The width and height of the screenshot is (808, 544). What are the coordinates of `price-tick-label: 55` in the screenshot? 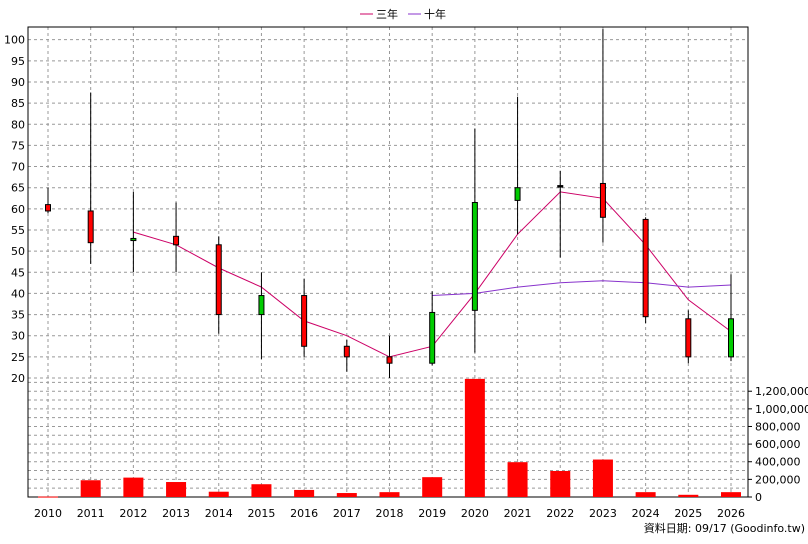 It's located at (18, 230).